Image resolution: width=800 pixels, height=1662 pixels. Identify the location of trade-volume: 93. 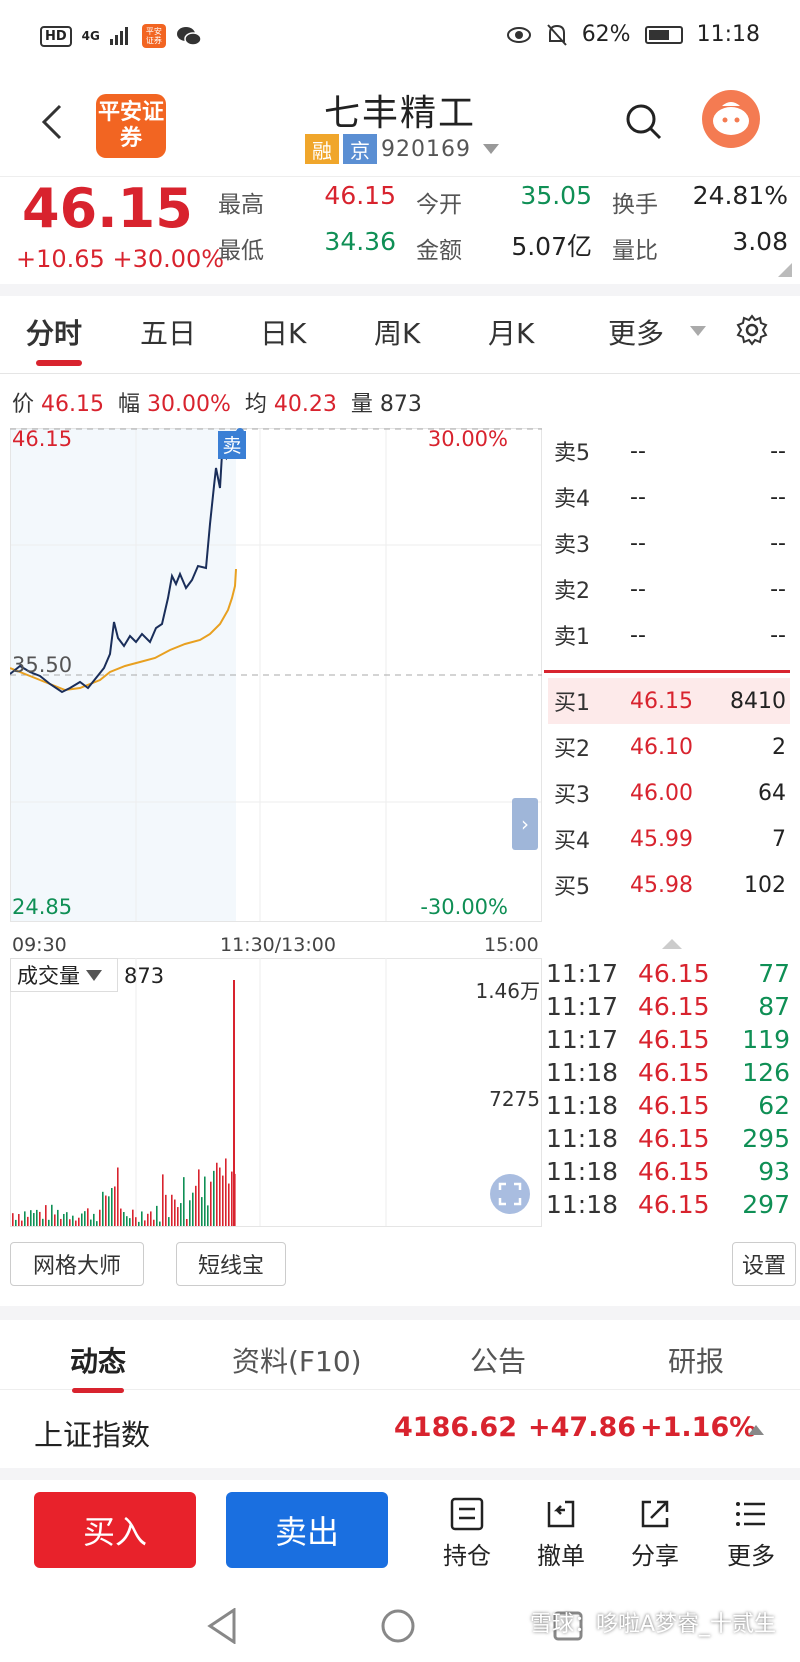
(774, 1171).